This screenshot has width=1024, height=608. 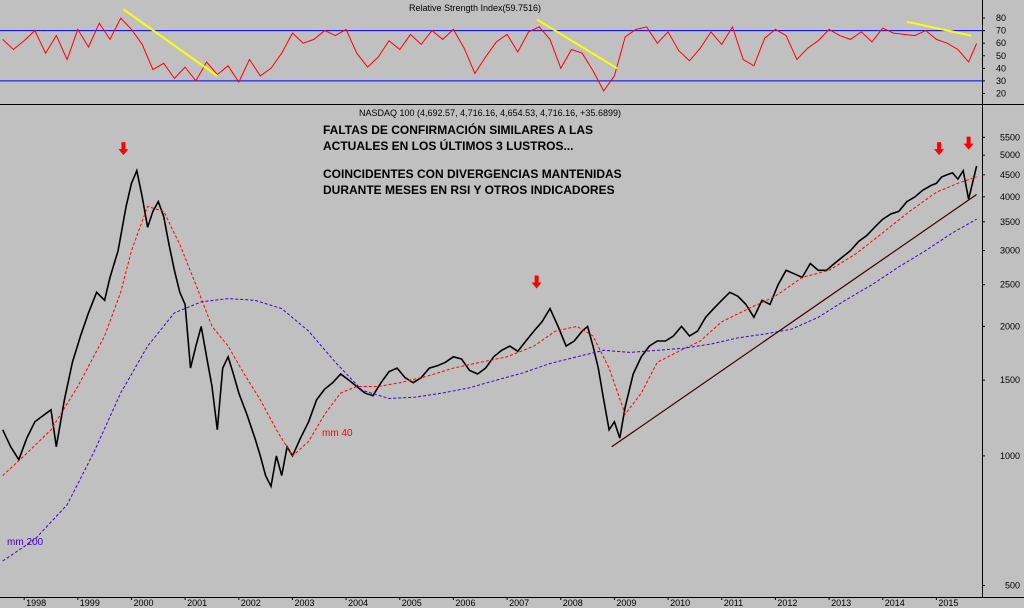 What do you see at coordinates (358, 603) in the screenshot?
I see `x-tick-label: 2004` at bounding box center [358, 603].